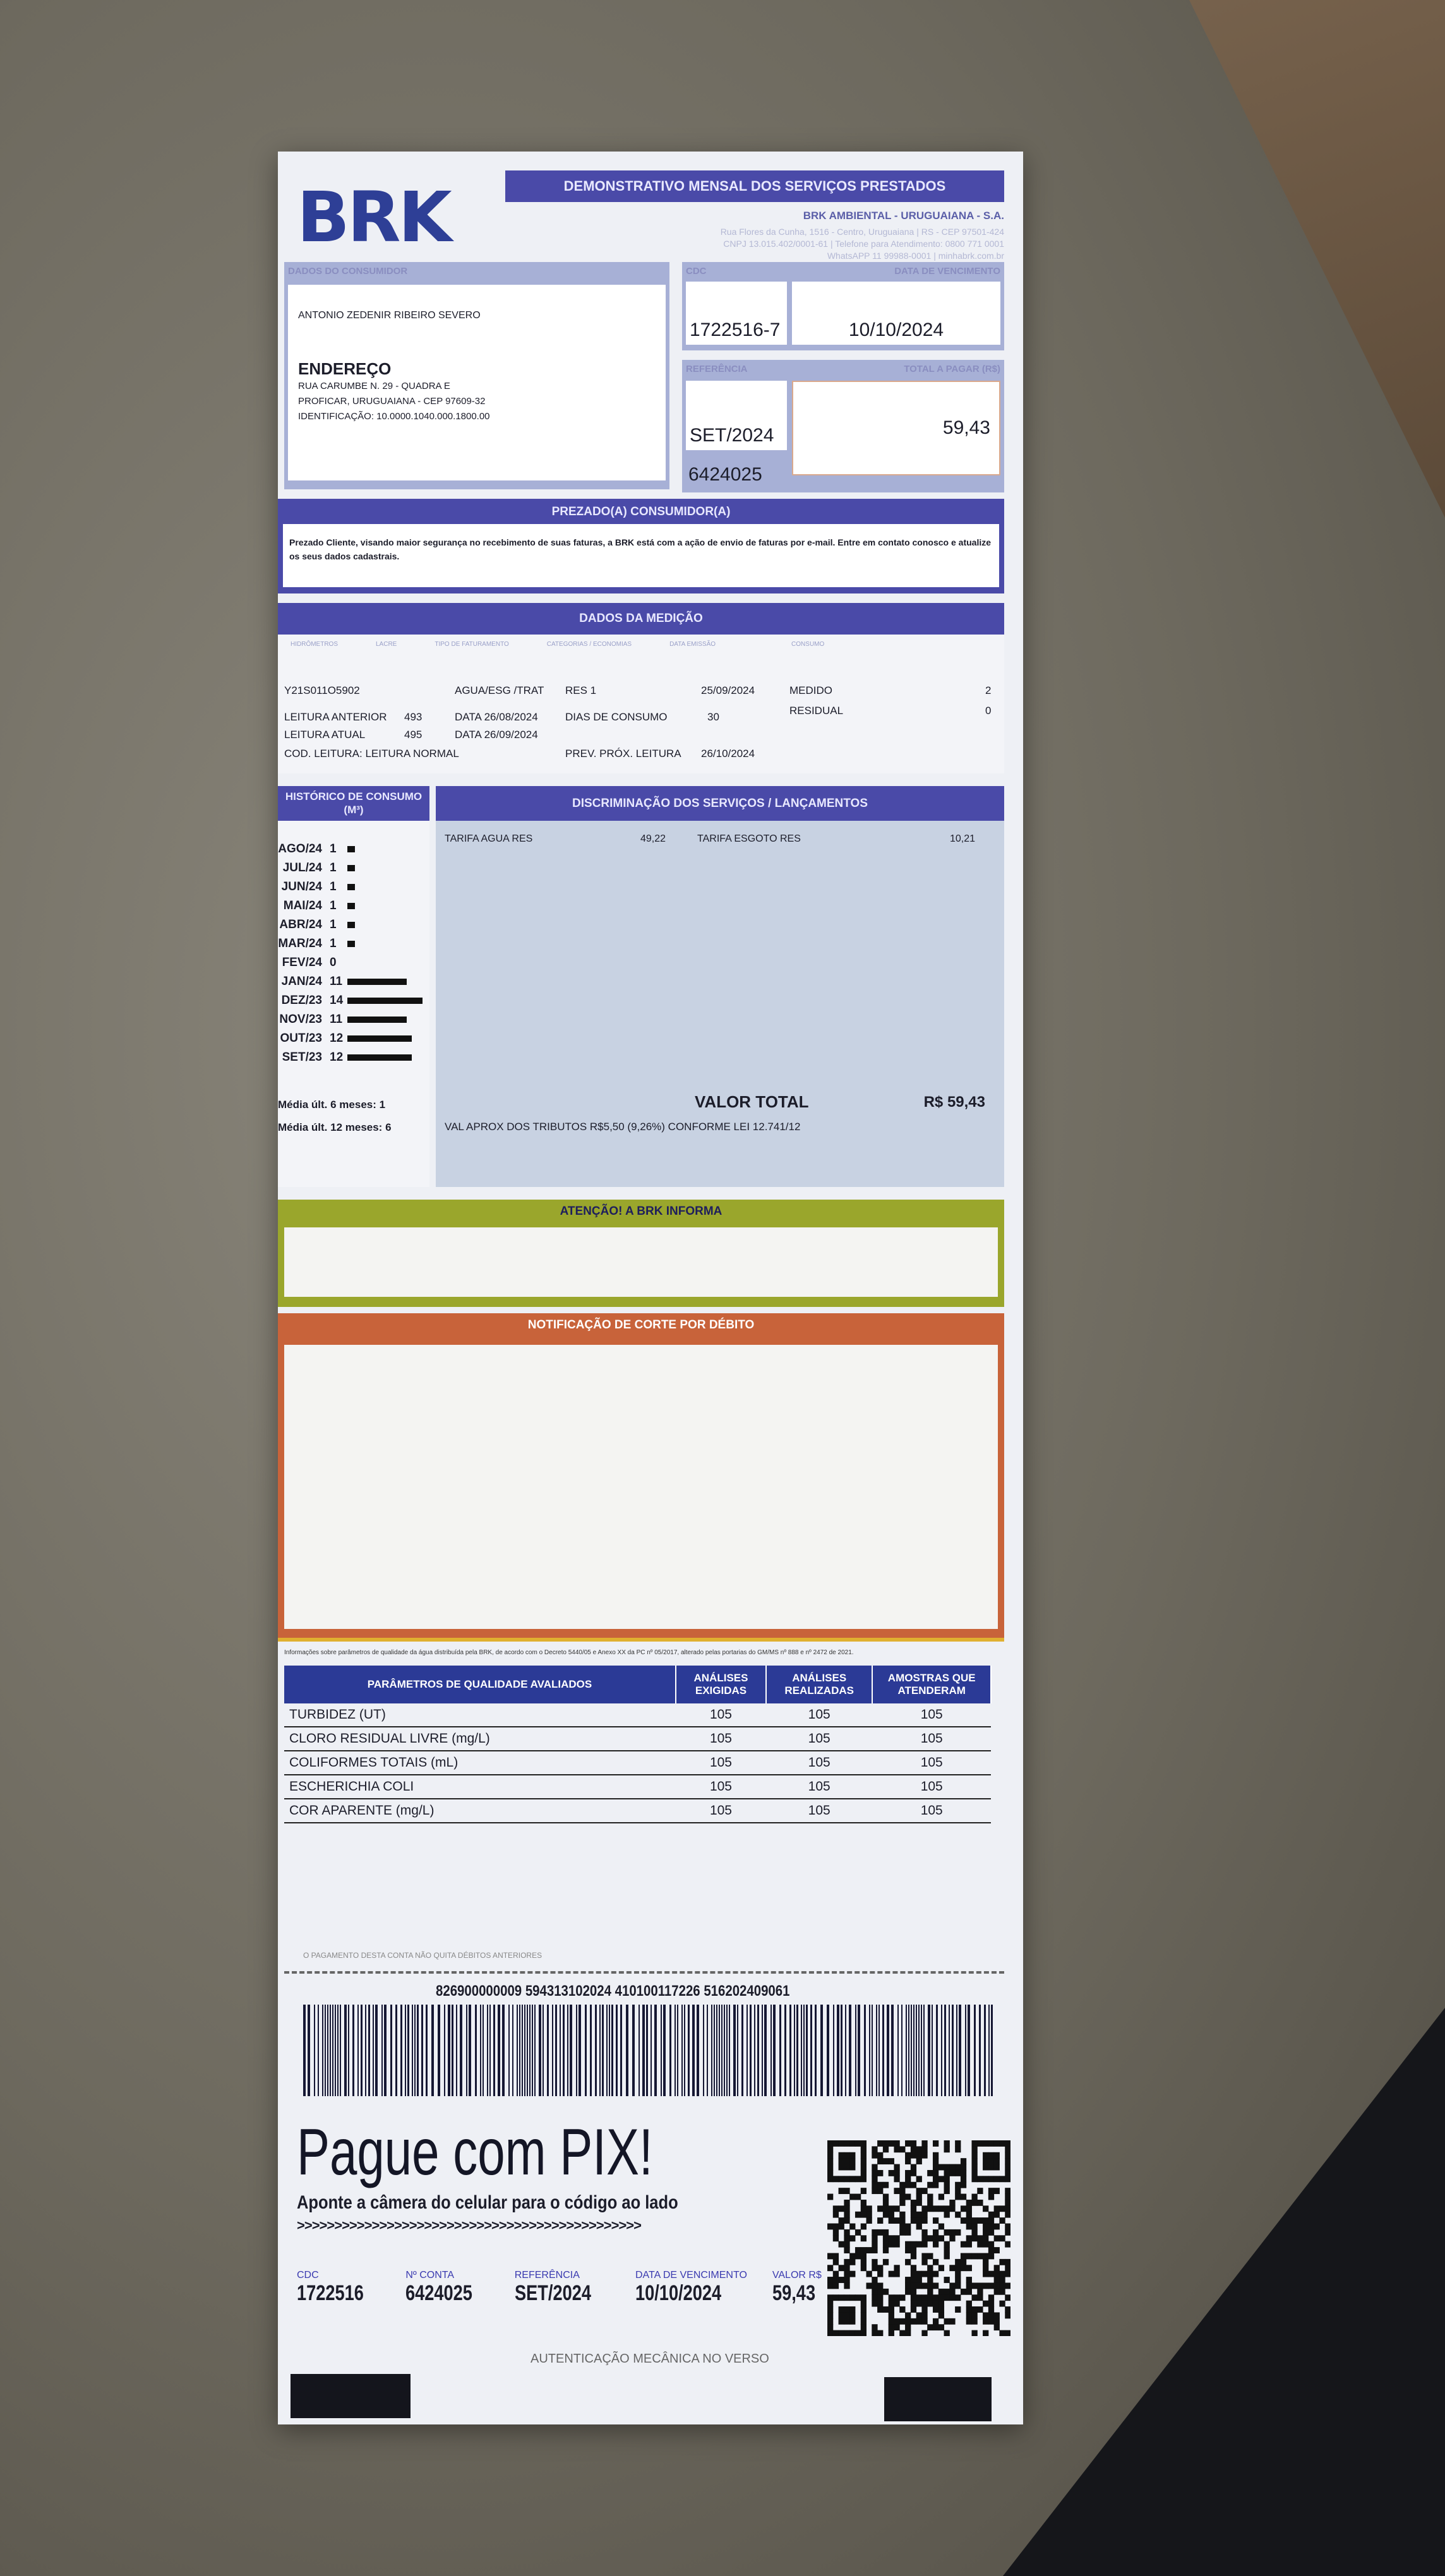 This screenshot has height=2576, width=1445. Describe the element at coordinates (641, 1325) in the screenshot. I see `cutoff-title: NOTIFICAÇÃO DE CORTE POR DÉBITO` at that location.